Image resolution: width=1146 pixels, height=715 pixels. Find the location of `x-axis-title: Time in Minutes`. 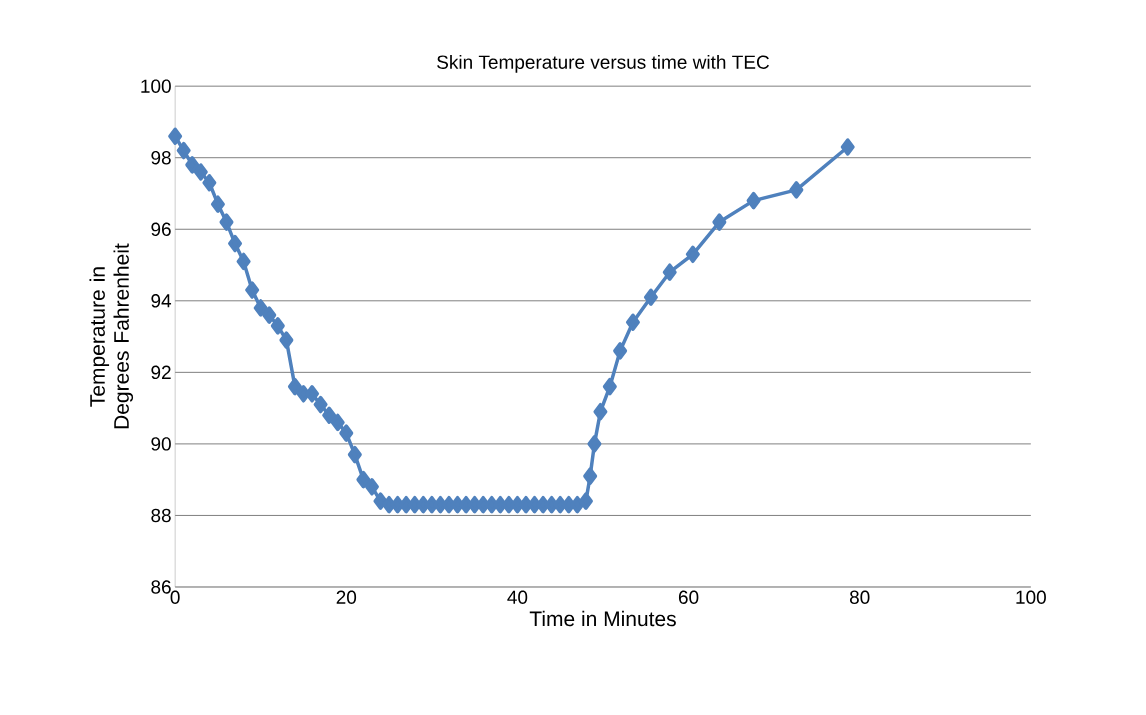

x-axis-title: Time in Minutes is located at coordinates (602, 618).